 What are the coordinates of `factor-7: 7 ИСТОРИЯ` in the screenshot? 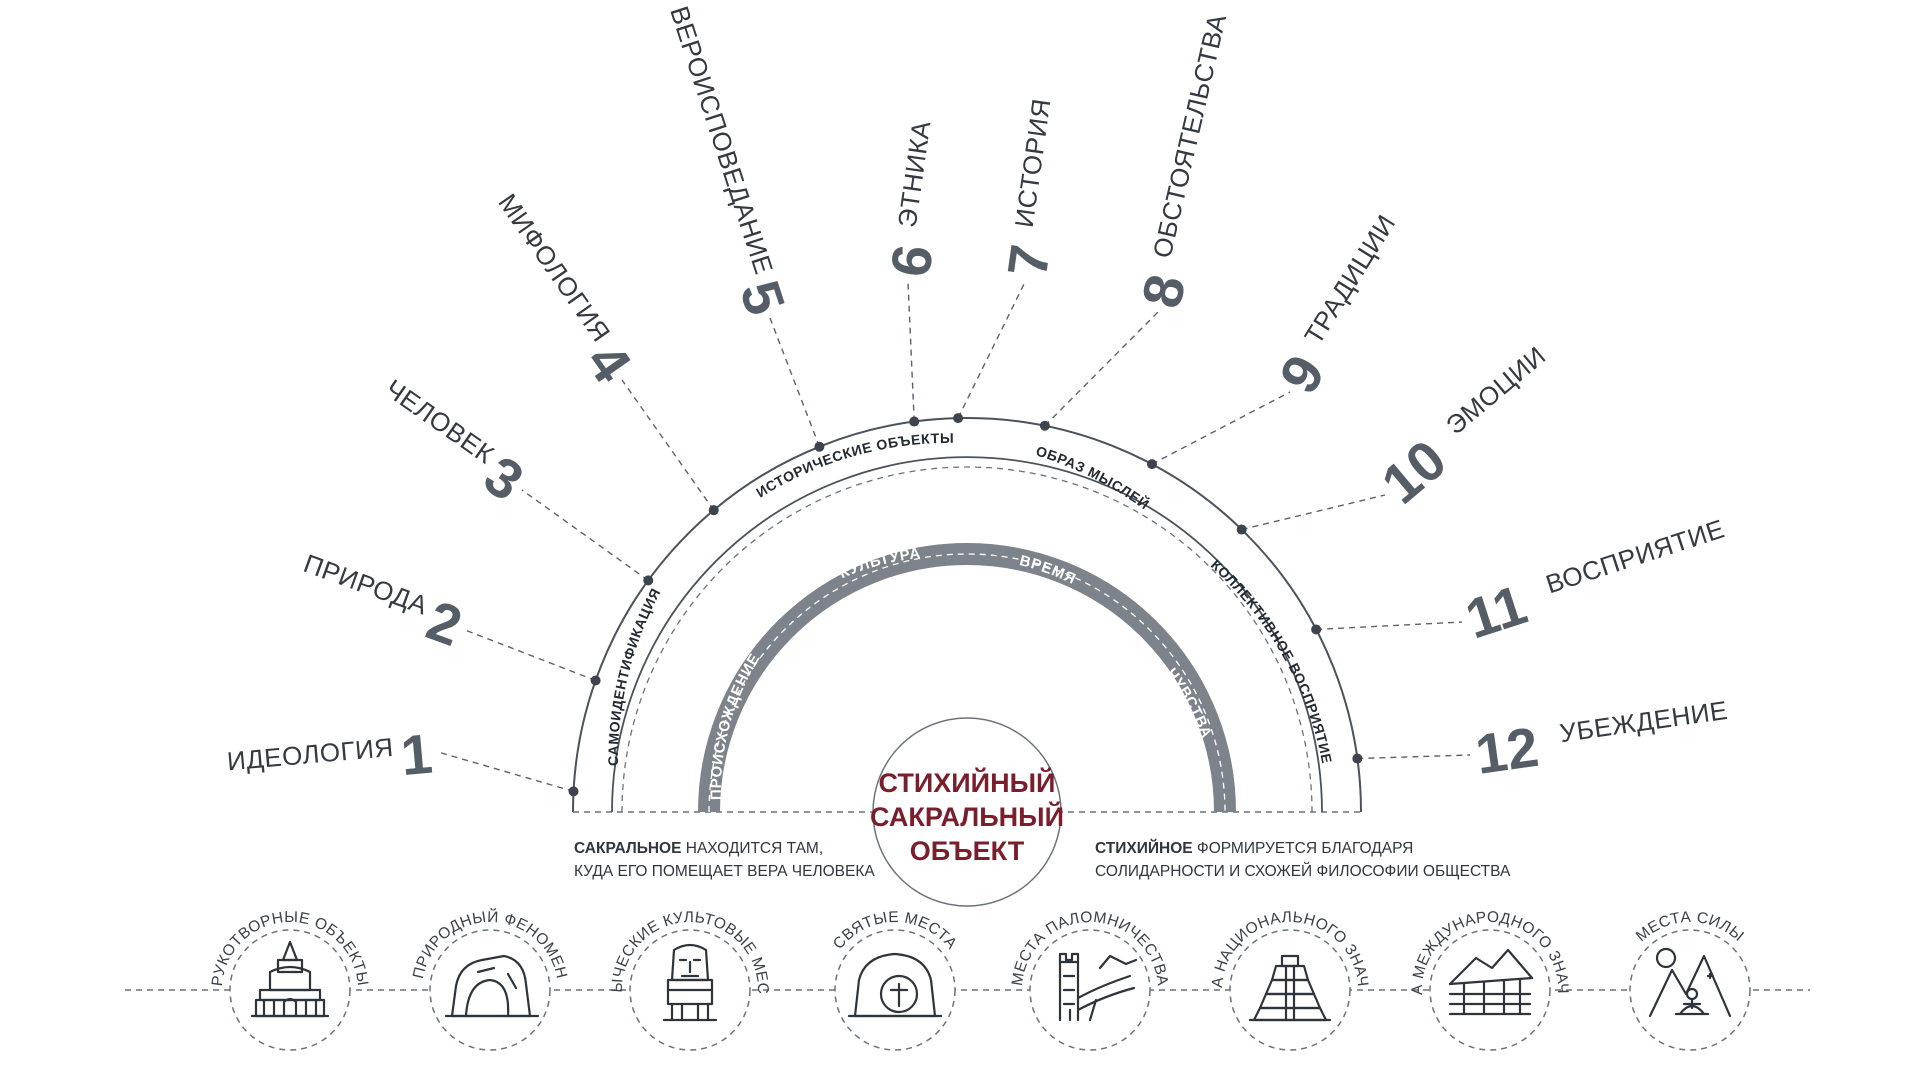 It's located at (1028, 189).